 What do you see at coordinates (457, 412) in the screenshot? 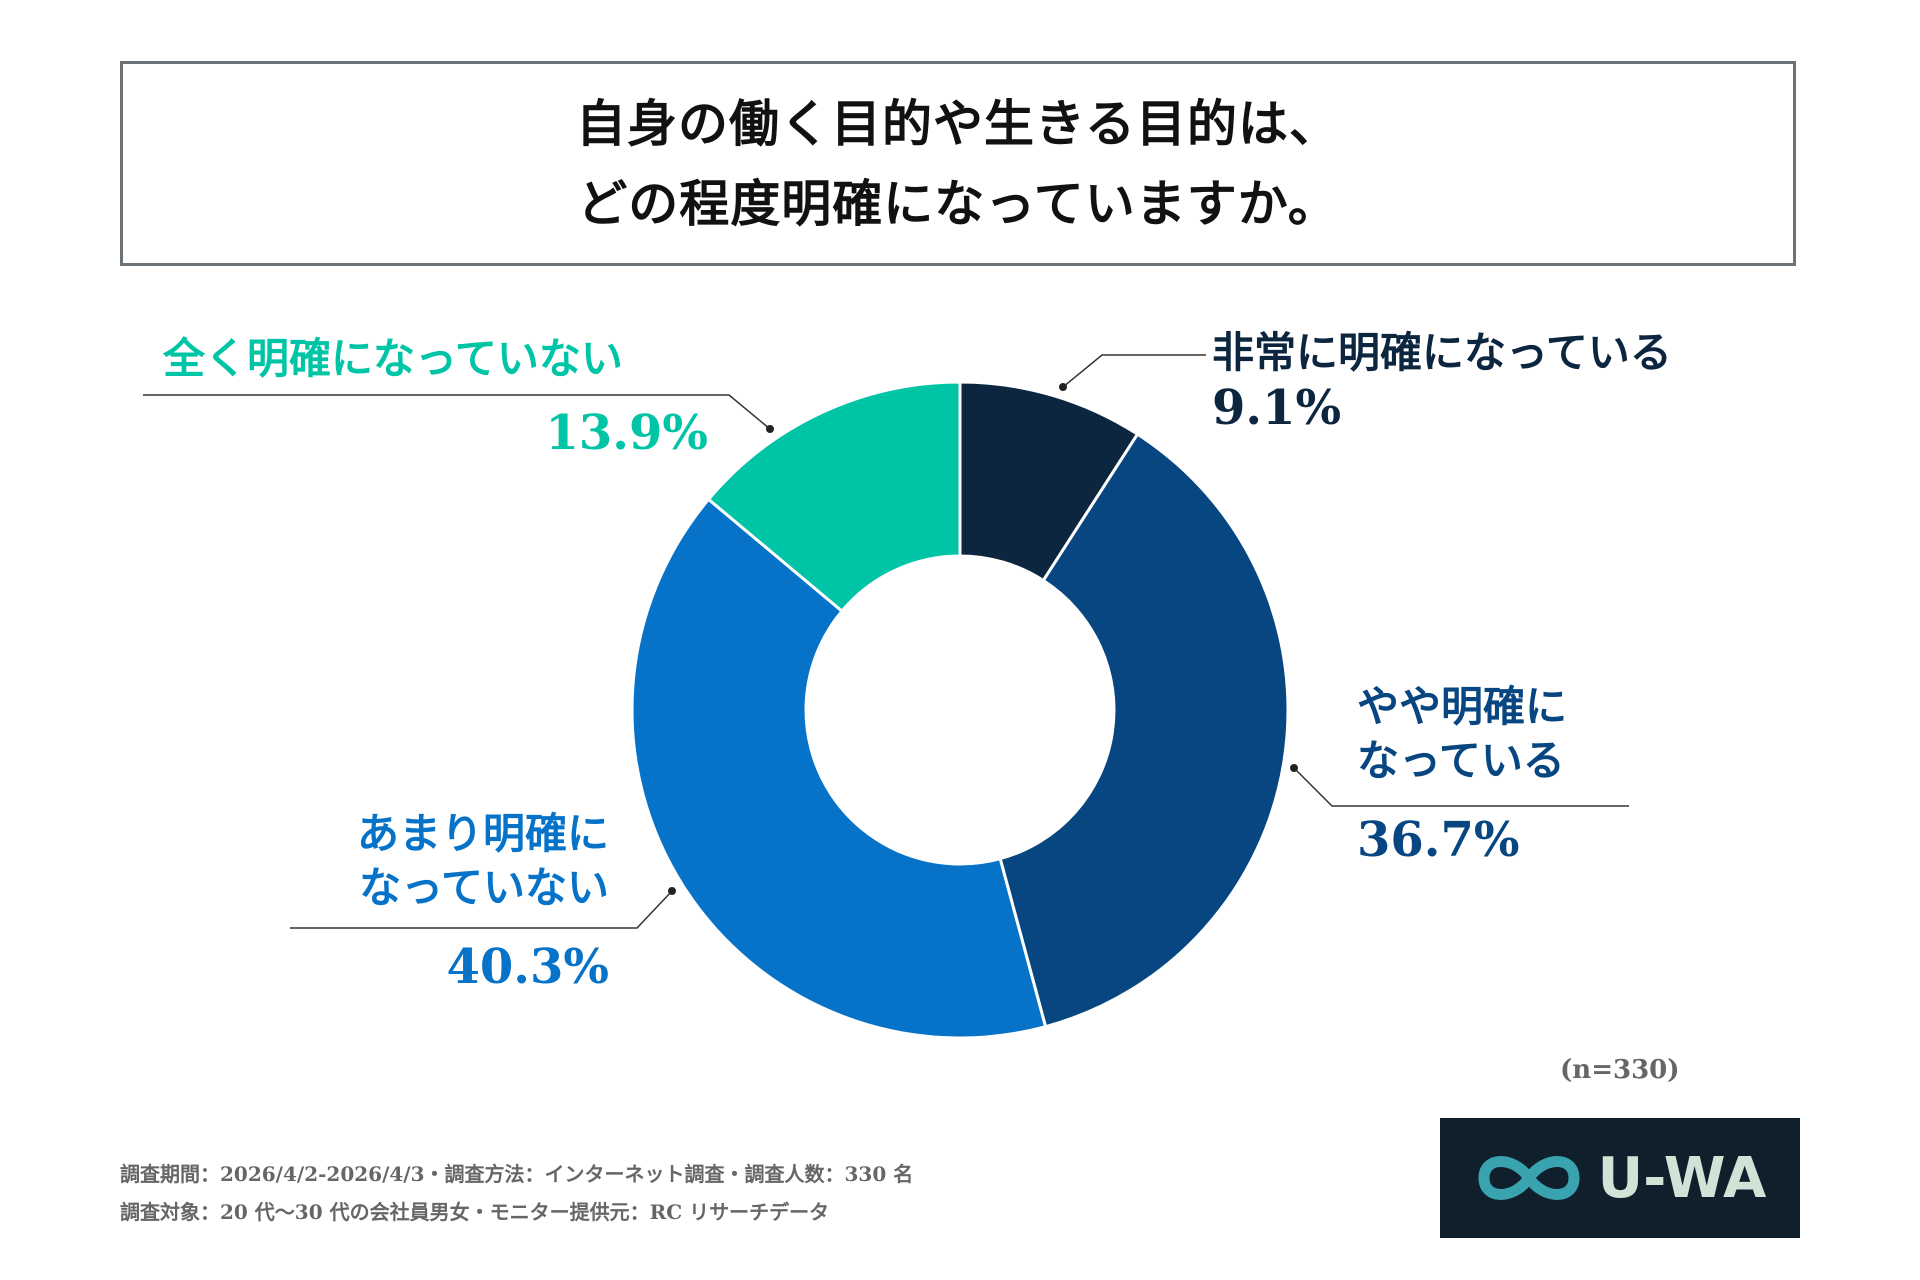
I see `leader-not-at-all` at bounding box center [457, 412].